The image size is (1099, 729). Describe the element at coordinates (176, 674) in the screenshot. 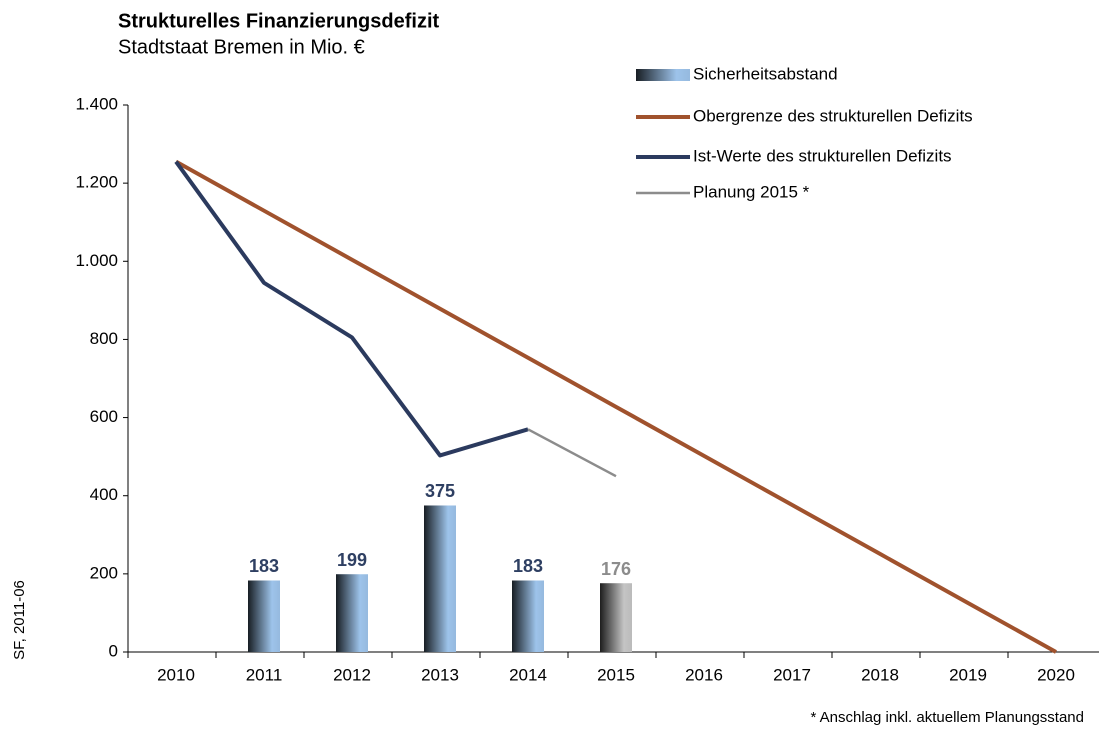

I see `x-tick-label: 2010` at that location.